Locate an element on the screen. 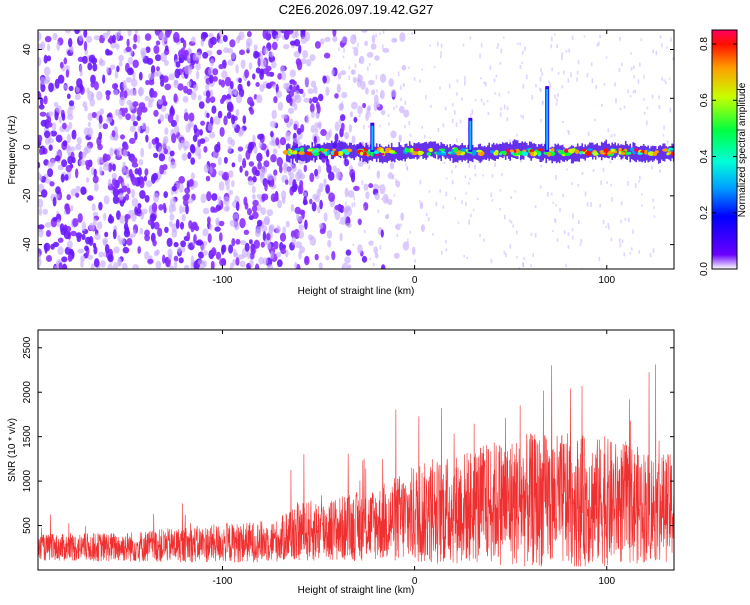 The width and height of the screenshot is (750, 605). snr-x-tick-label: 0 is located at coordinates (415, 581).